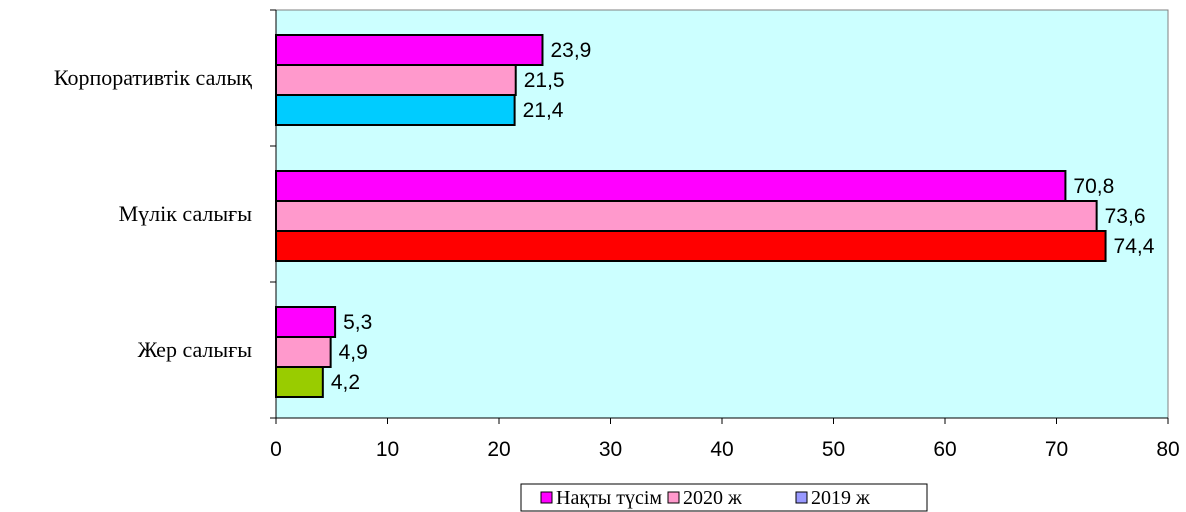  What do you see at coordinates (357, 322) in the screenshot?
I see `data-label-s0-c2: 5,3` at bounding box center [357, 322].